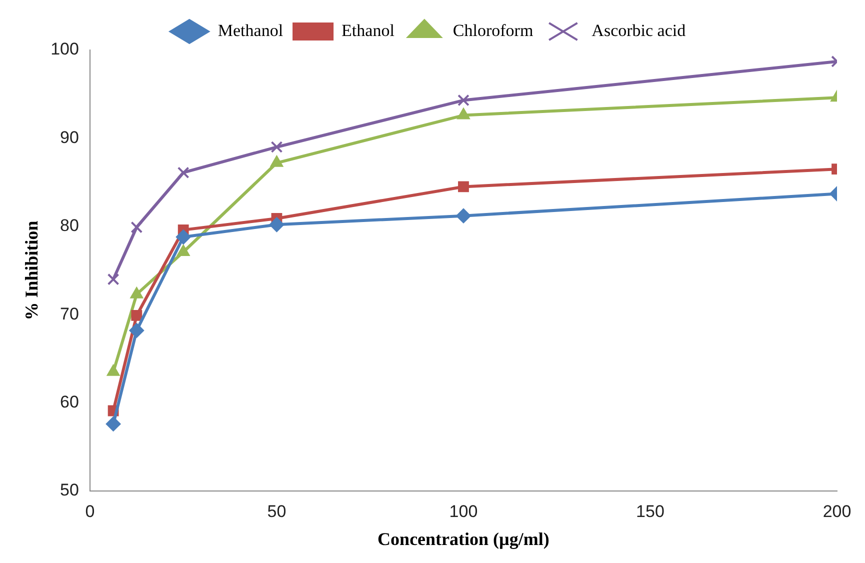 This screenshot has height=563, width=865. I want to click on y-axis-title: % Inhibition, so click(31, 270).